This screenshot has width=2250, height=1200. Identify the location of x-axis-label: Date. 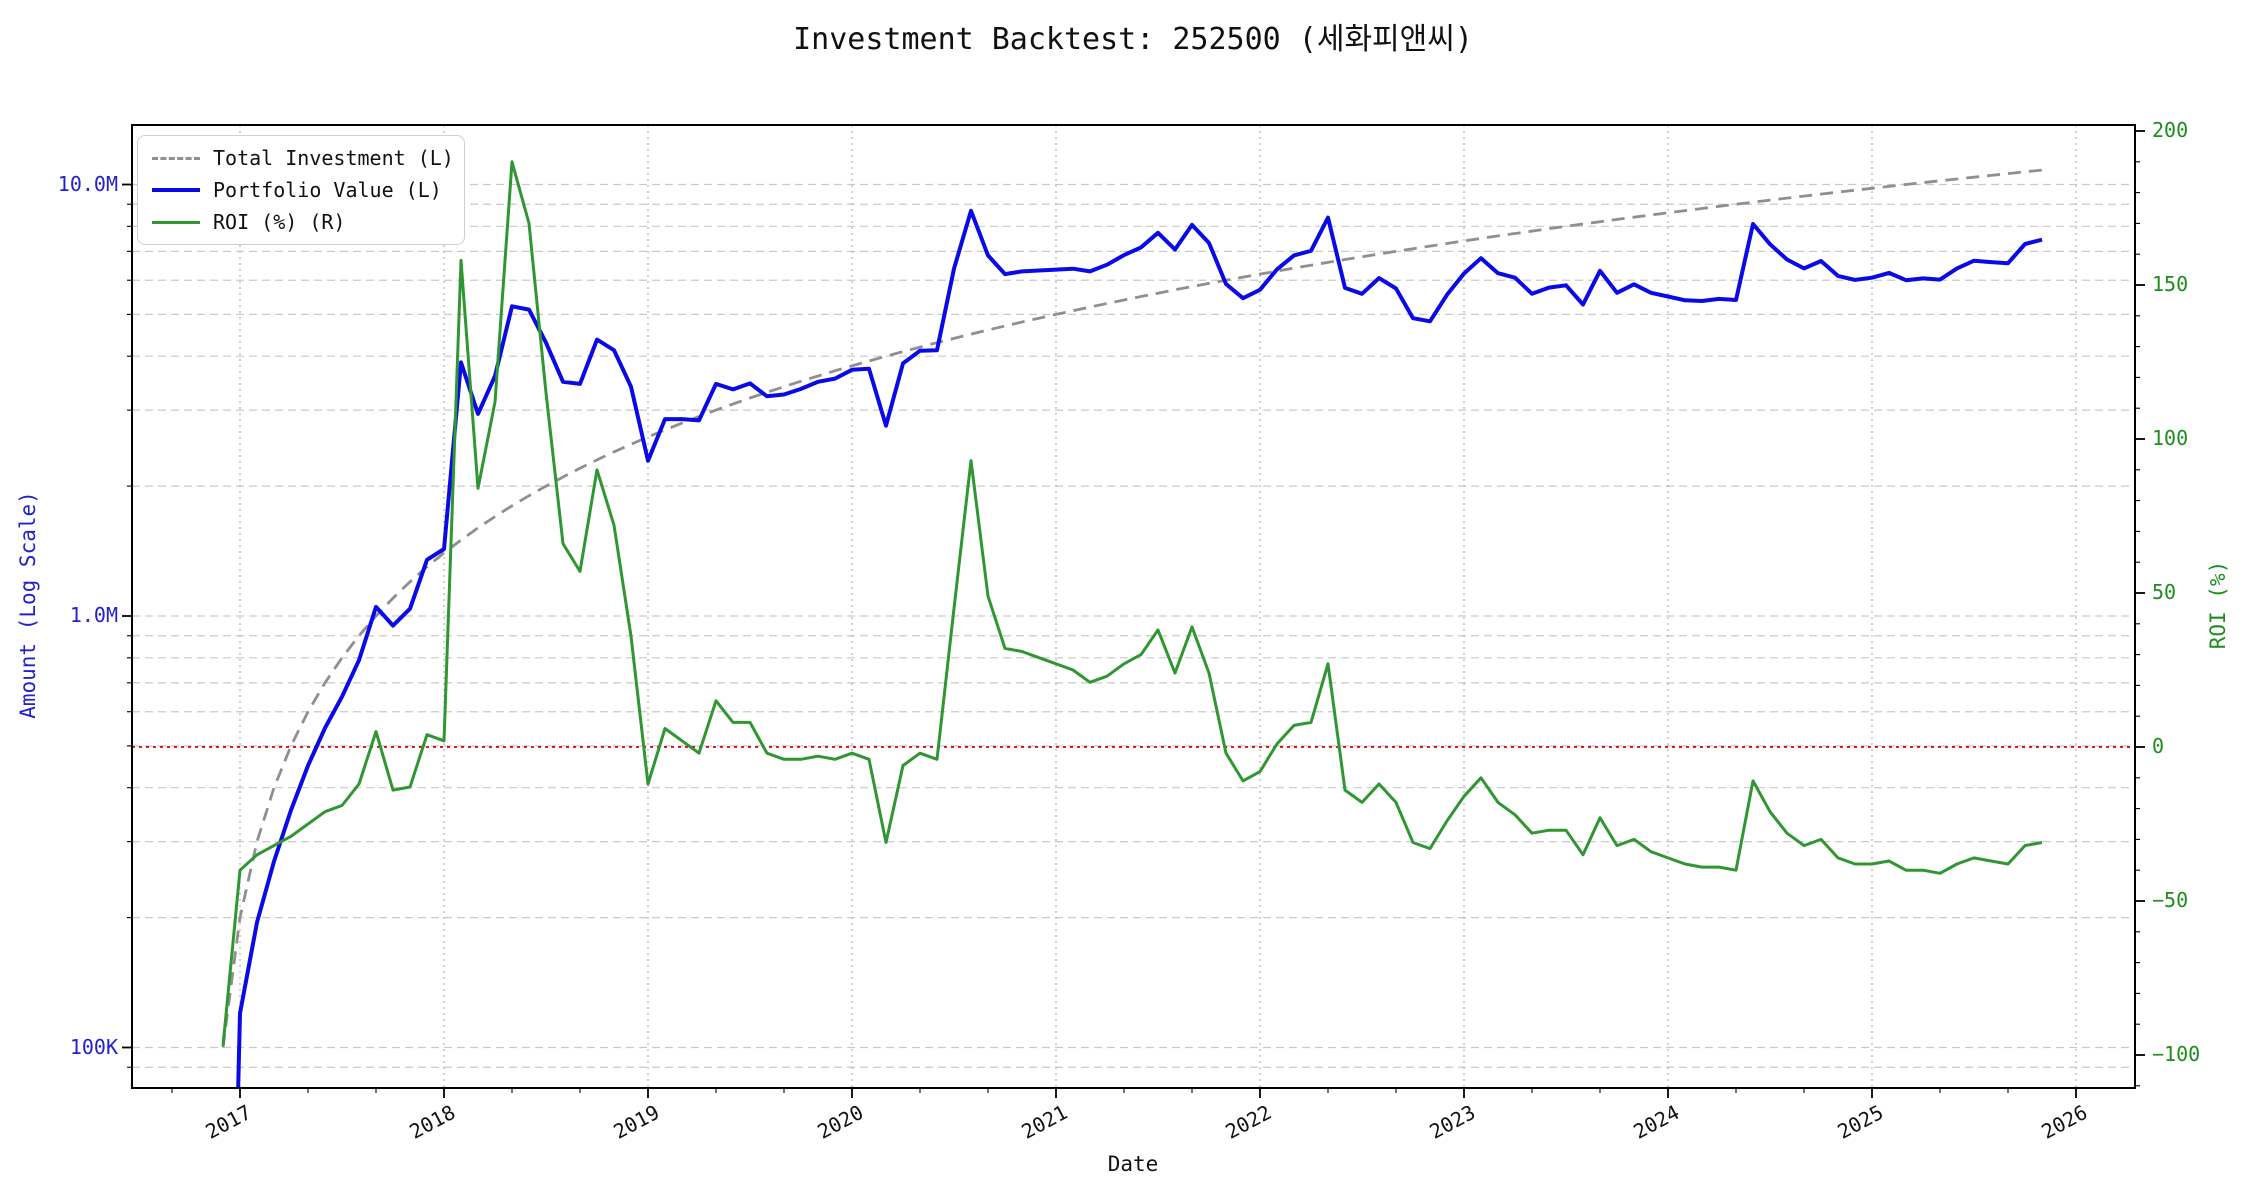
(1133, 1164).